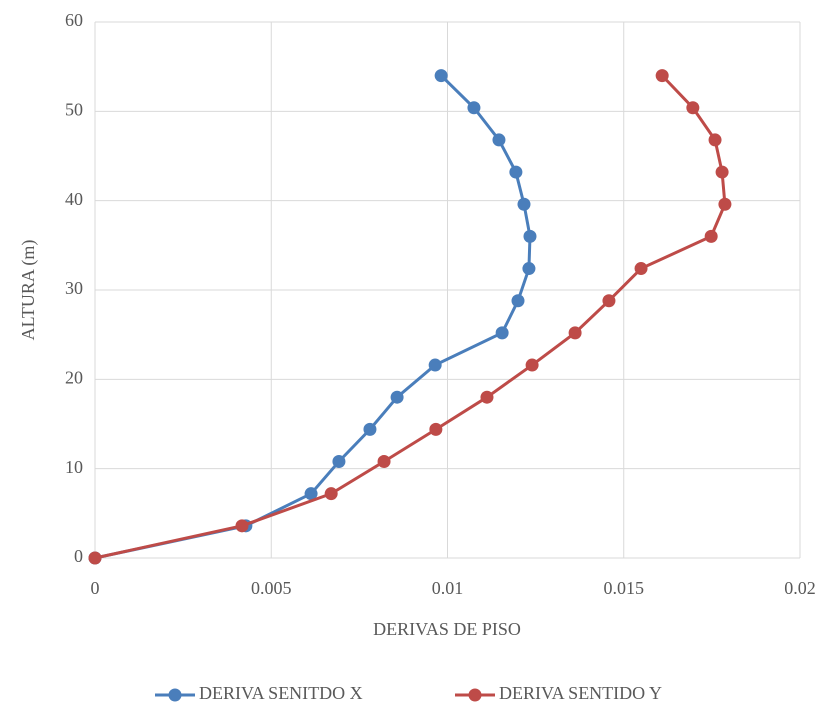 The image size is (826, 709). Describe the element at coordinates (281, 693) in the screenshot. I see `legend-label: DERIVA SENITDO X` at that location.